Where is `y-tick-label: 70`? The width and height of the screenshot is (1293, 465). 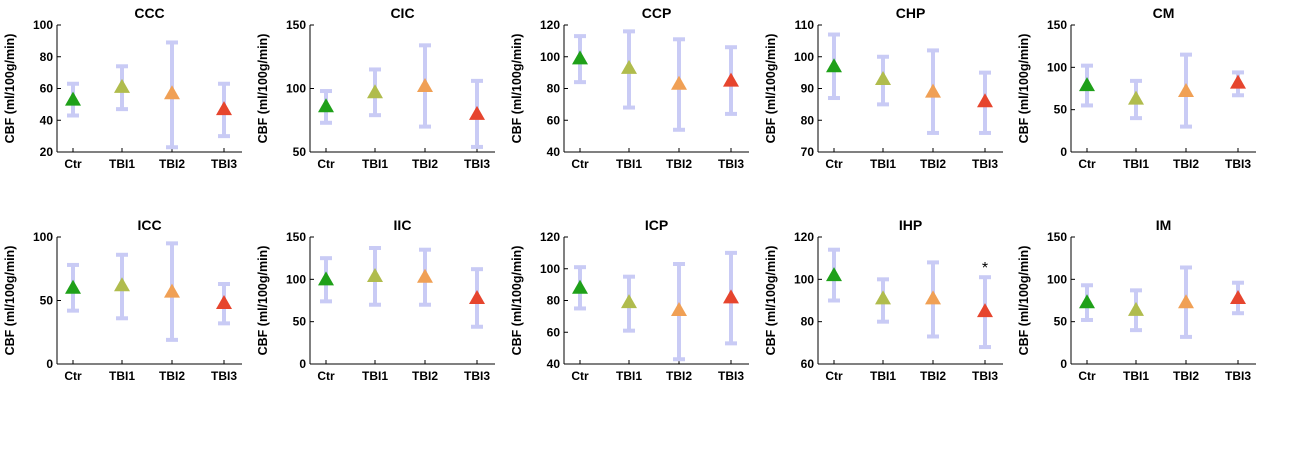 y-tick-label: 70 is located at coordinates (808, 152).